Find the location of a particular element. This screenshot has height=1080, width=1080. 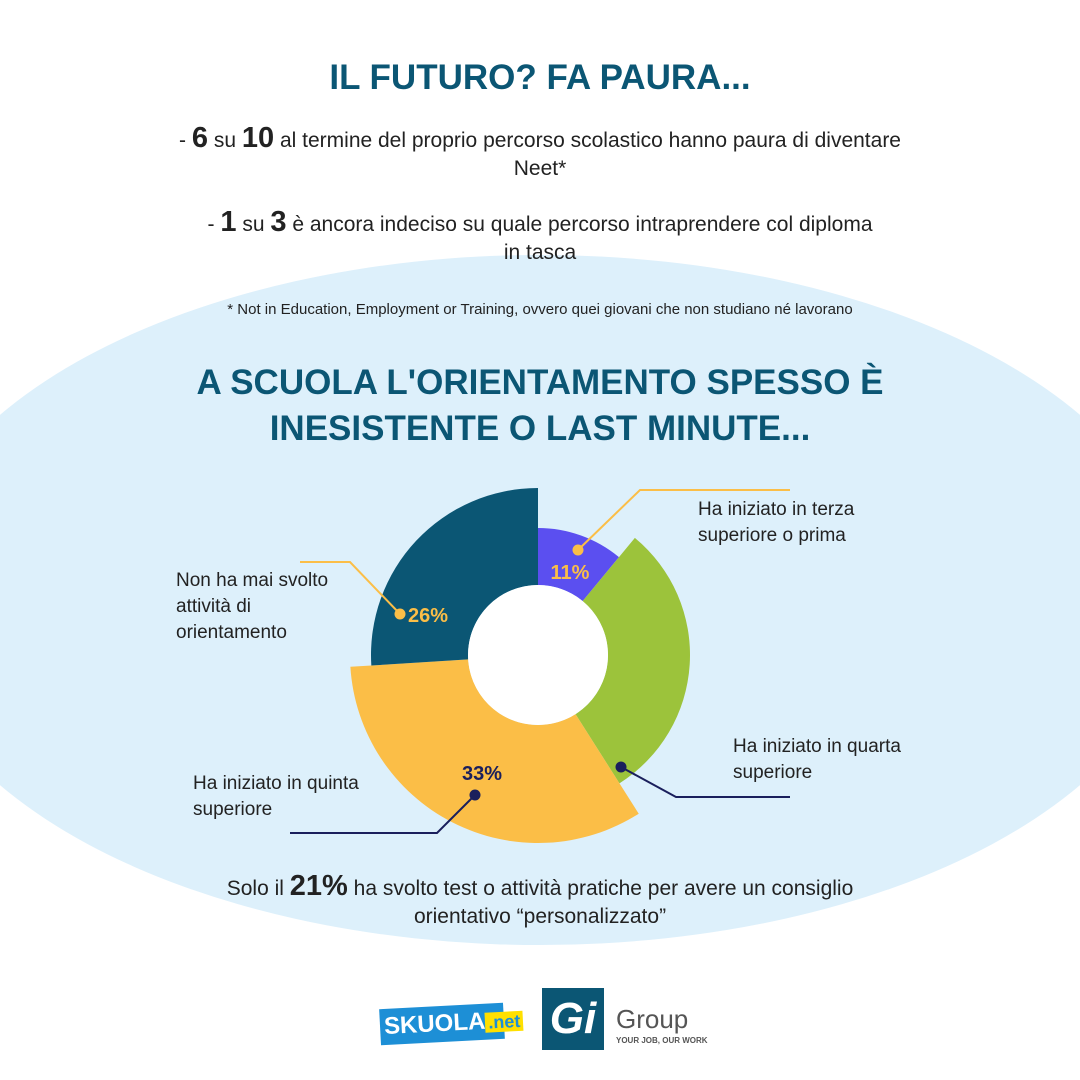

value-label: 33% is located at coordinates (482, 774).